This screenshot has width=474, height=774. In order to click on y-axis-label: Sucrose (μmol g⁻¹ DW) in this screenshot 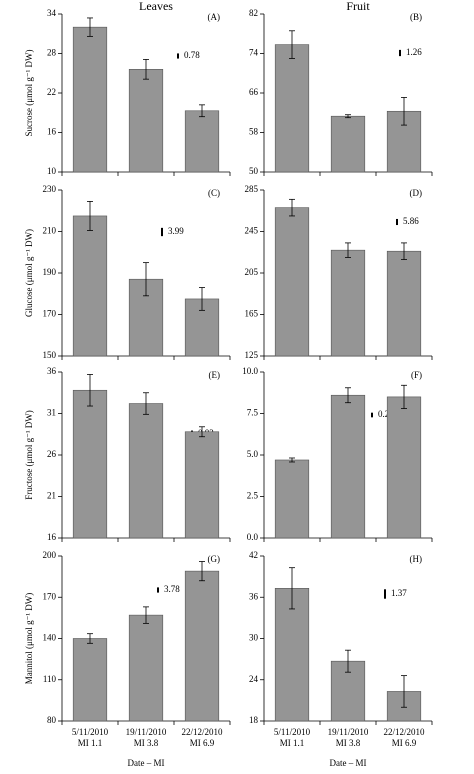, I will do `click(29, 92)`.